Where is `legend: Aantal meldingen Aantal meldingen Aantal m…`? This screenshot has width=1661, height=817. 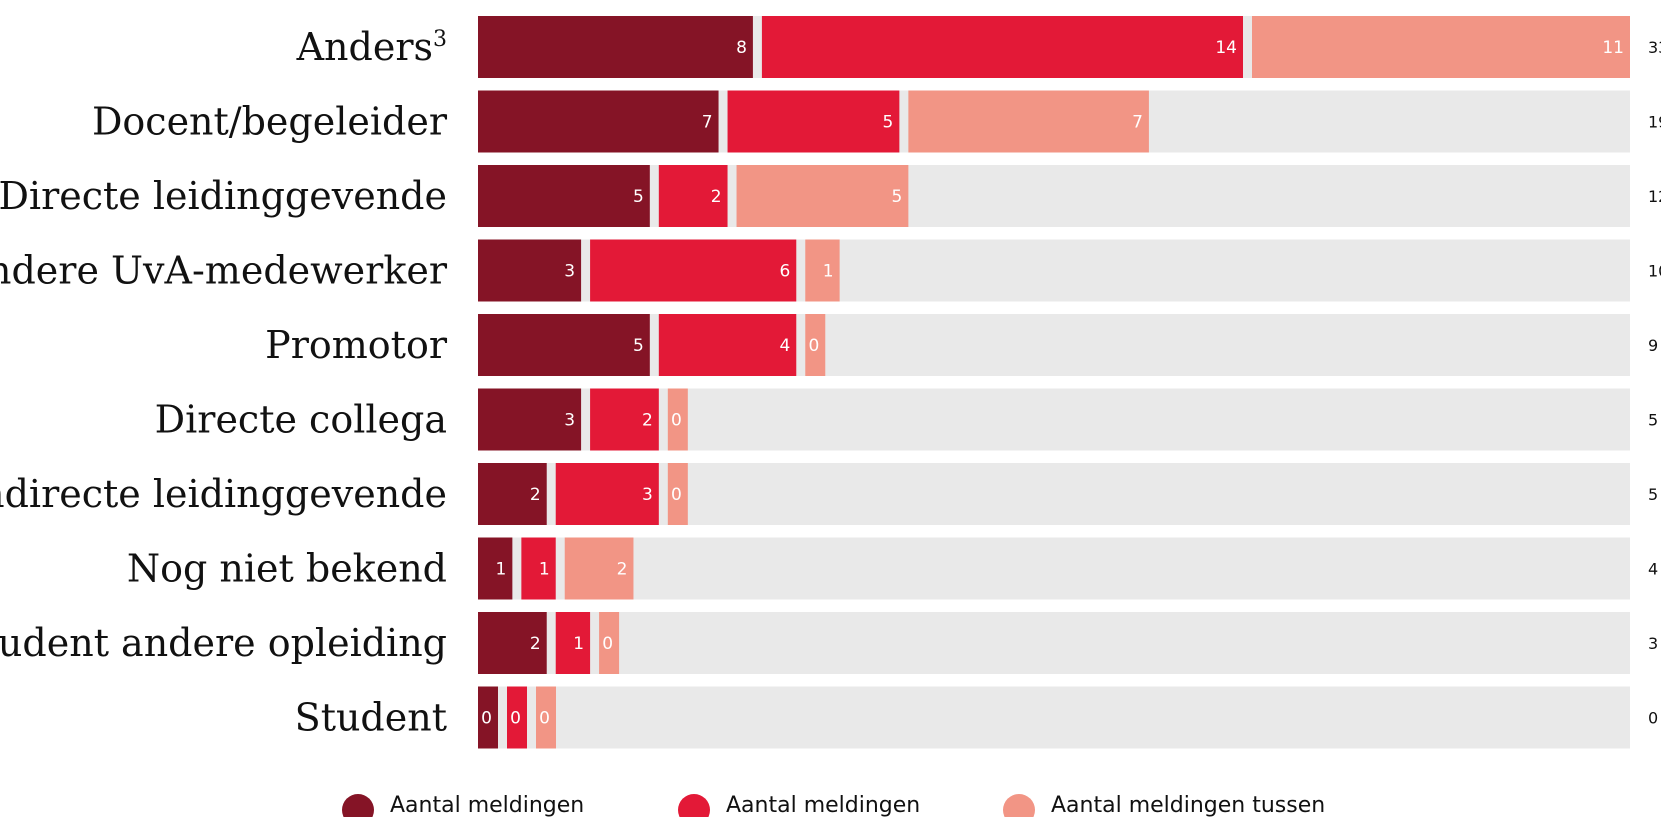 legend: Aantal meldingen Aantal meldingen Aantal m… is located at coordinates (833, 805).